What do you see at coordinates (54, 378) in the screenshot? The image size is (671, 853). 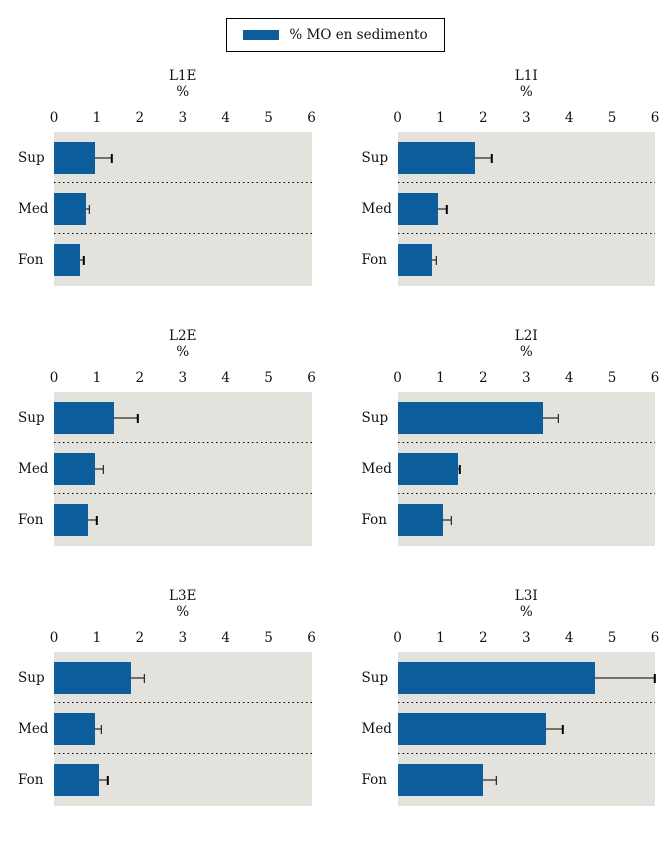 I see `x-tick-label: 0` at bounding box center [54, 378].